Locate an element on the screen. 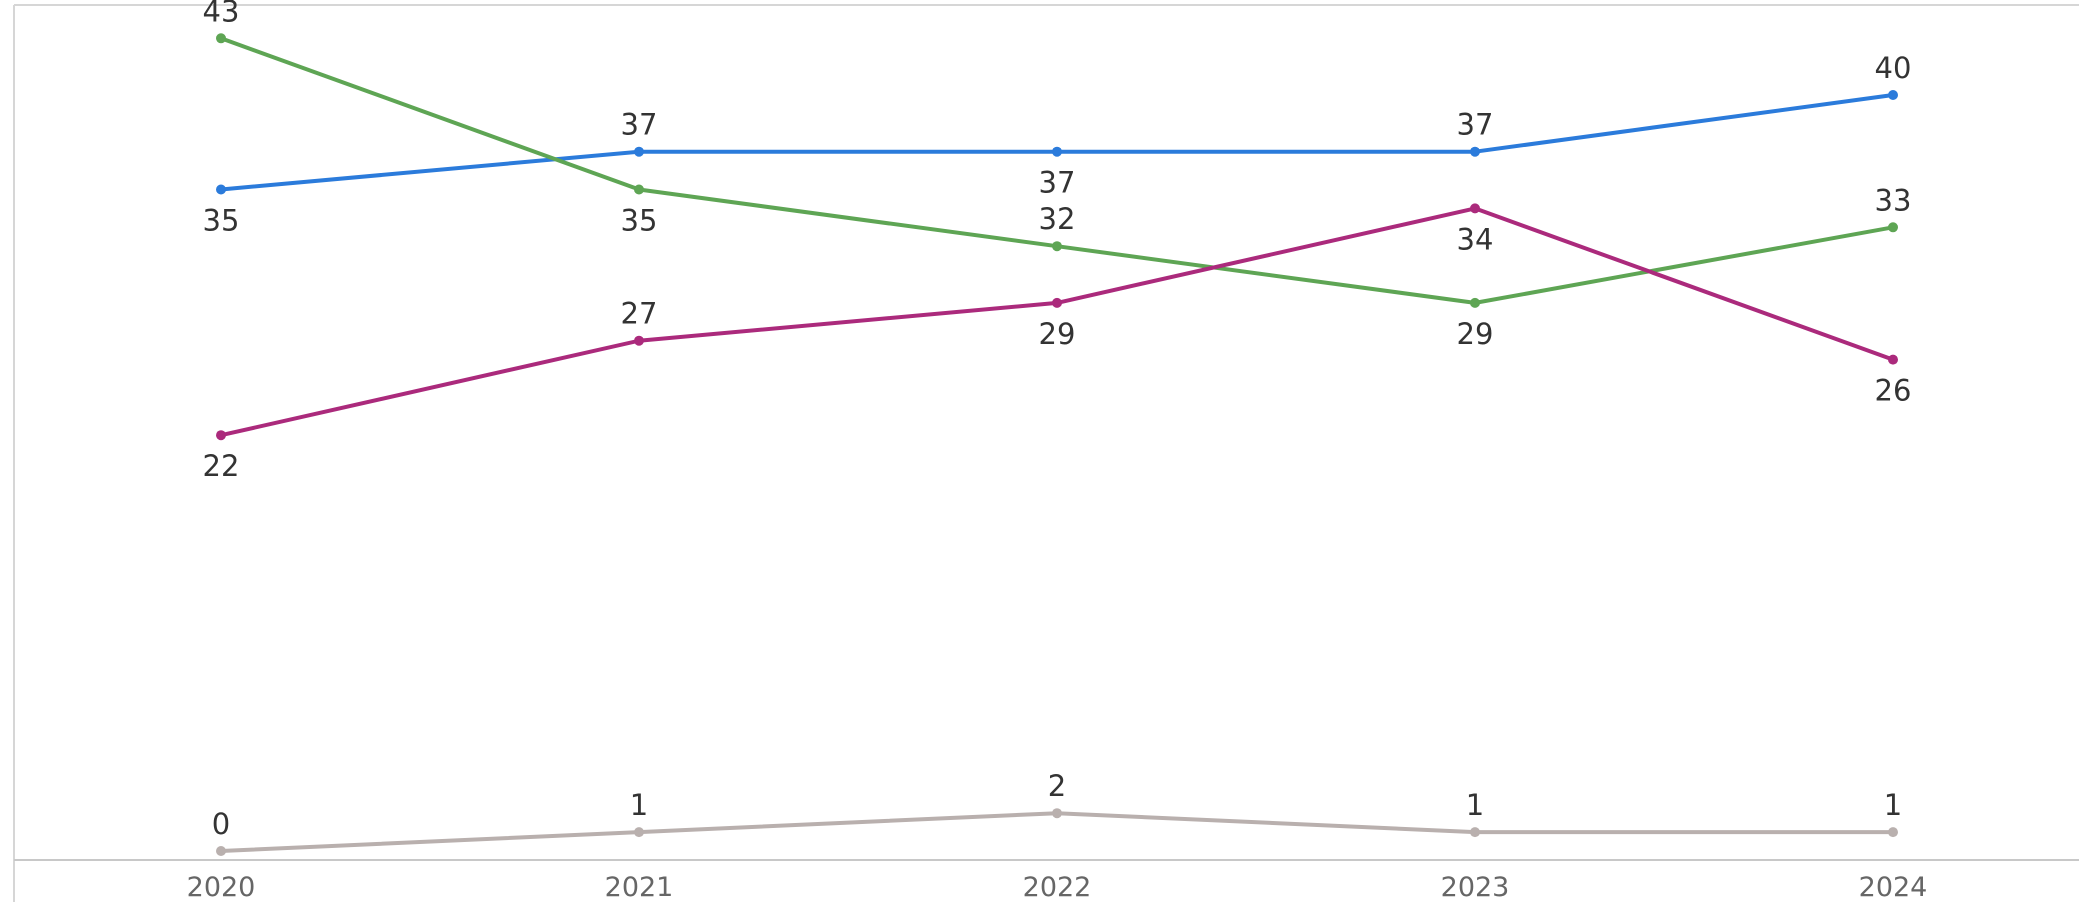 This screenshot has width=2079, height=906. data-label: 43 is located at coordinates (221, 14).